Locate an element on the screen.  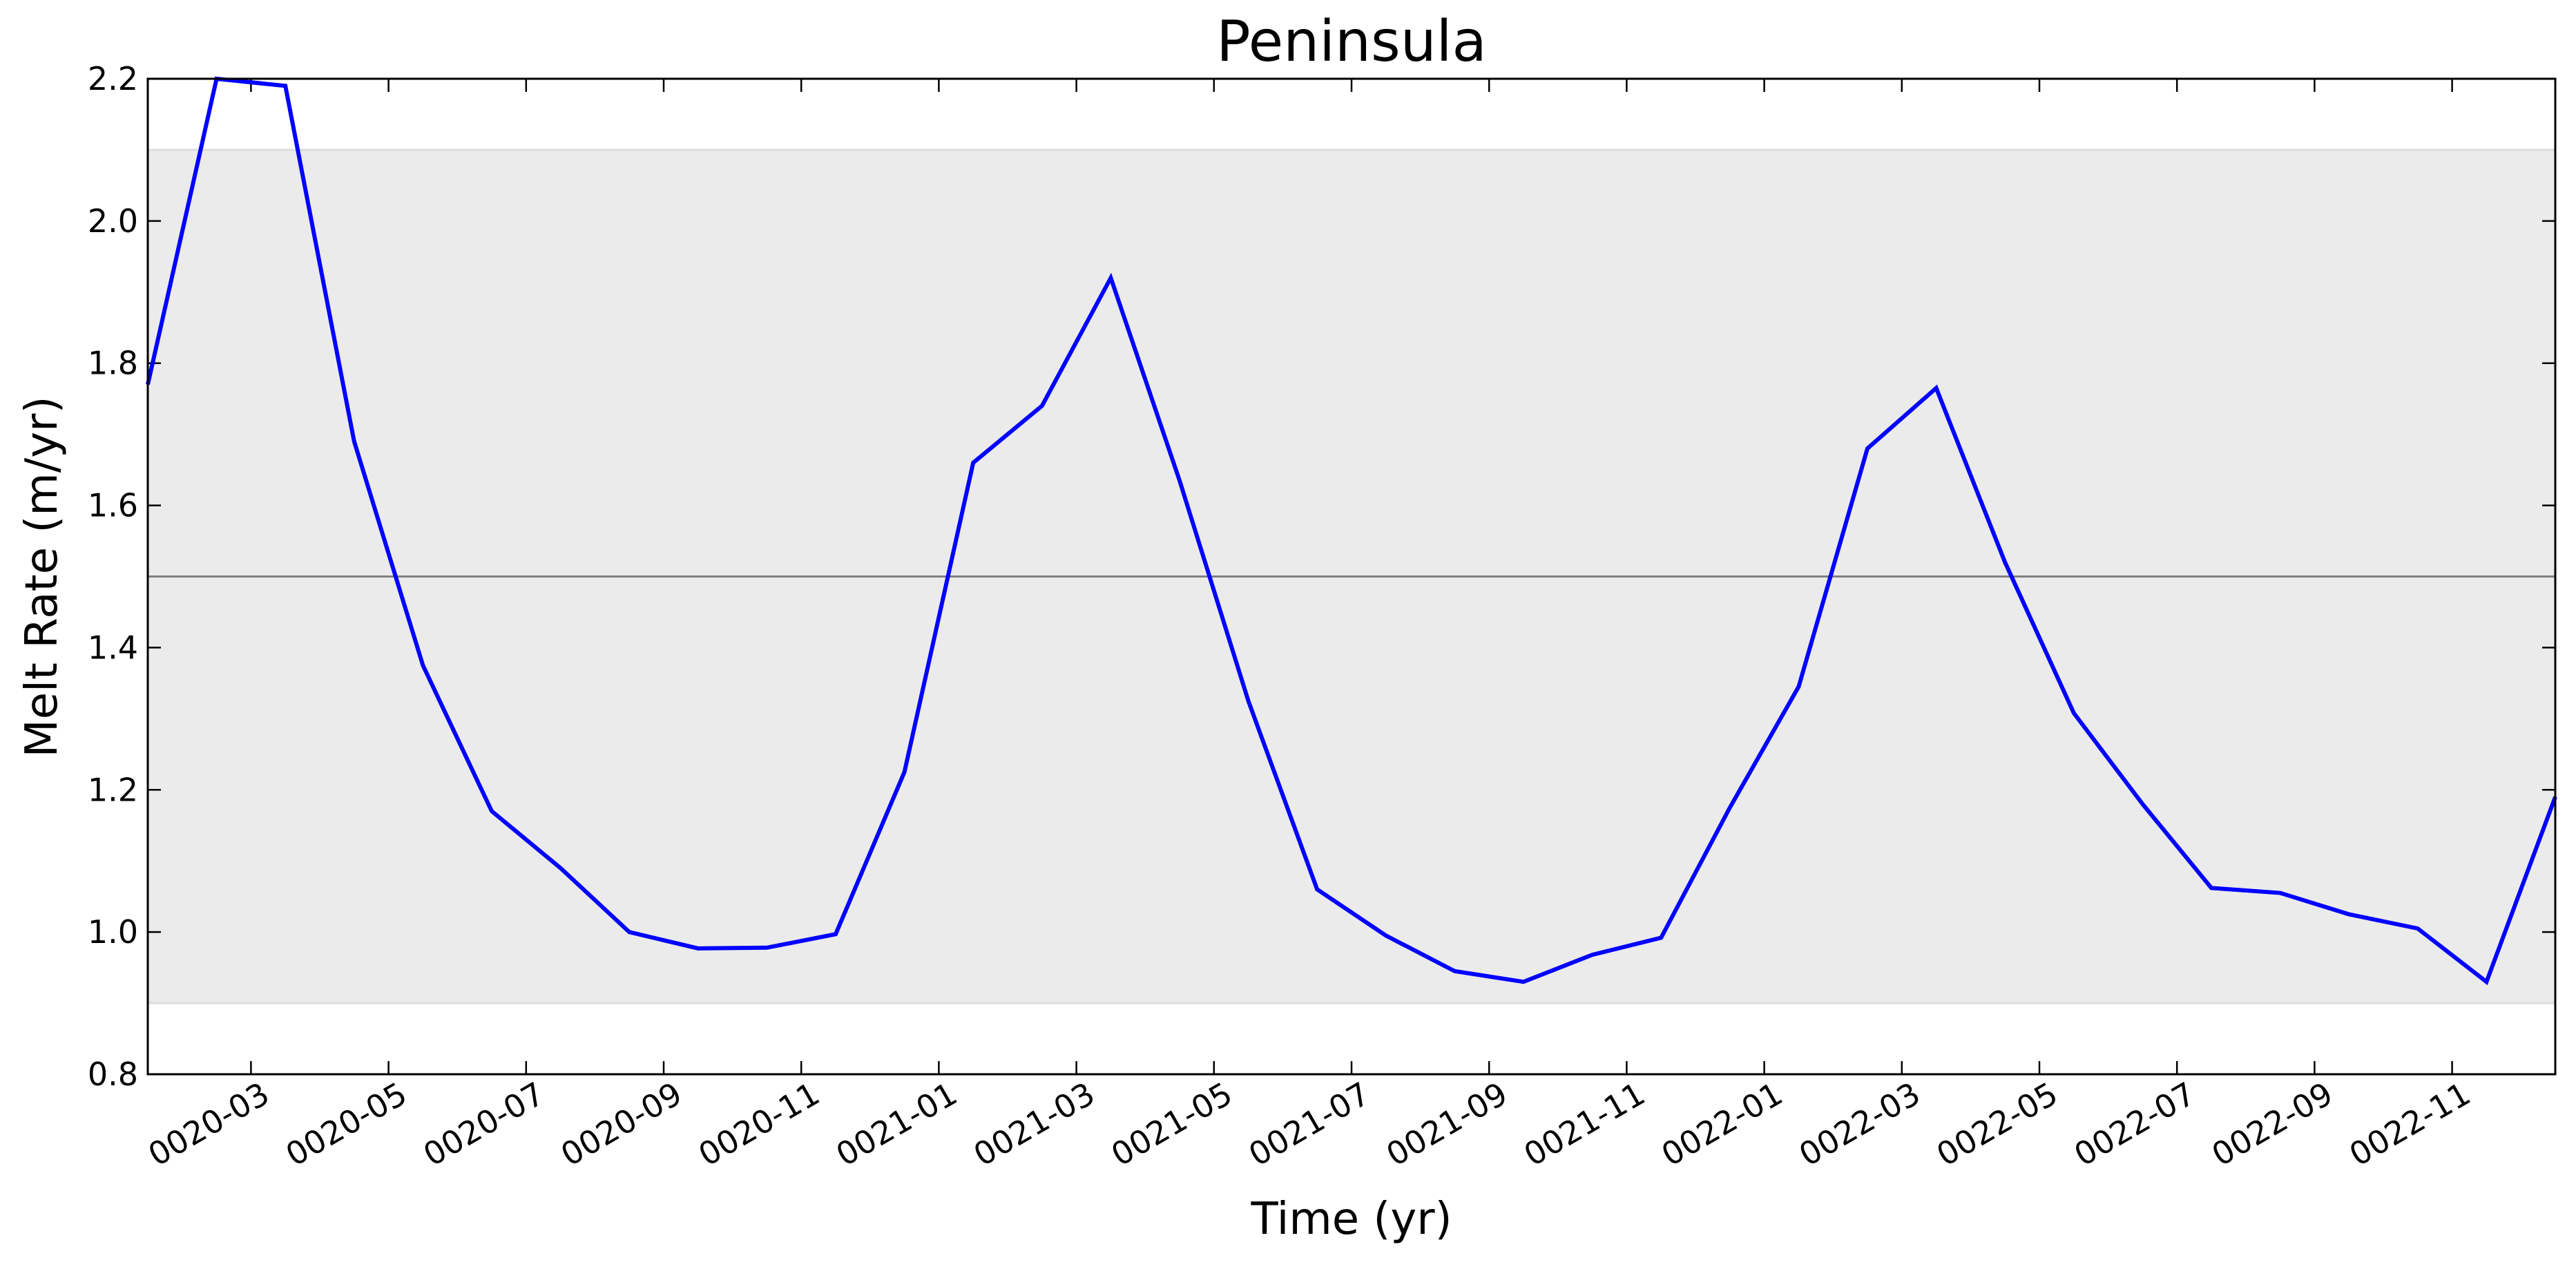
y-tick-label: 0.8 is located at coordinates (113, 1074).